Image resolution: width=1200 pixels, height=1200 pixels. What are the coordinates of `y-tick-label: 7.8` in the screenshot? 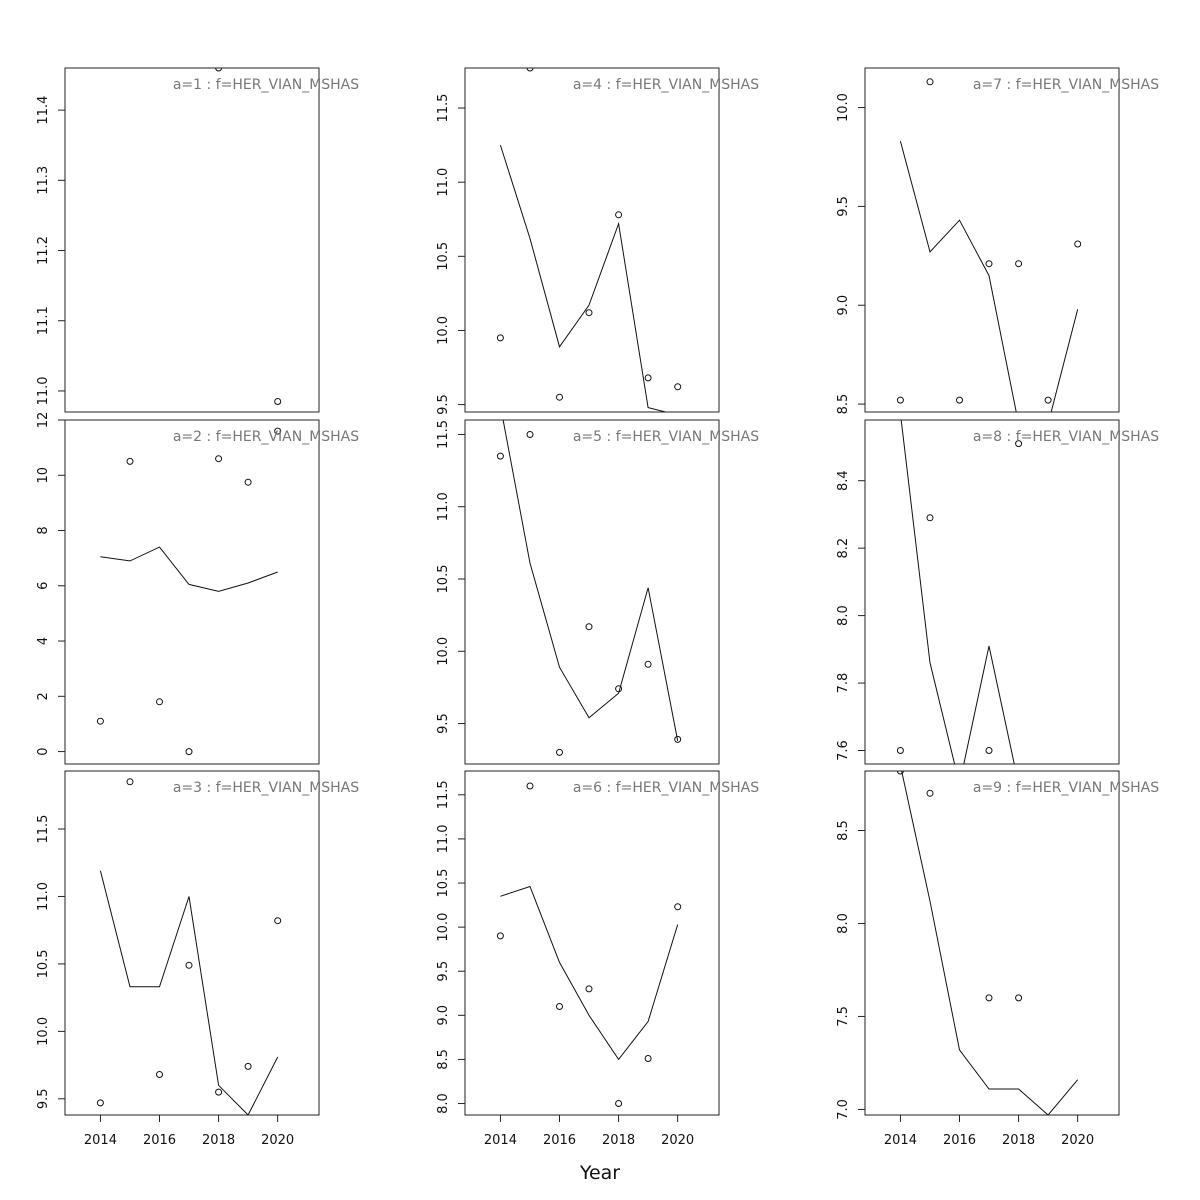 It's located at (843, 683).